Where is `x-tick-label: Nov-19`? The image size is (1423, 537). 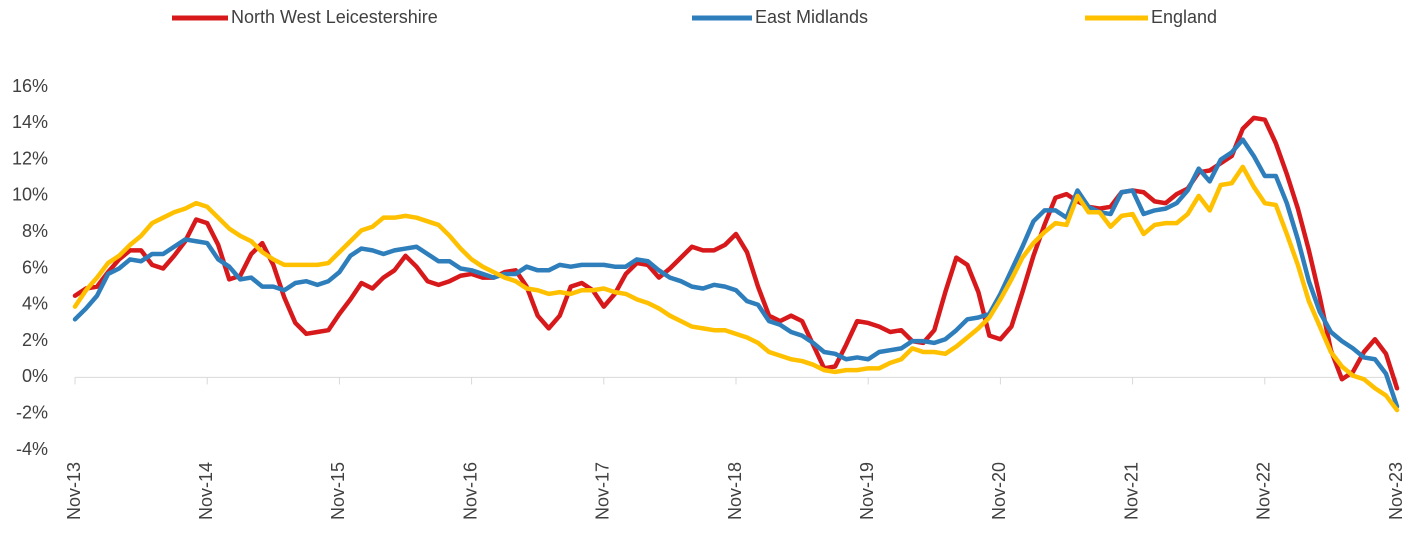
x-tick-label: Nov-19 is located at coordinates (867, 491).